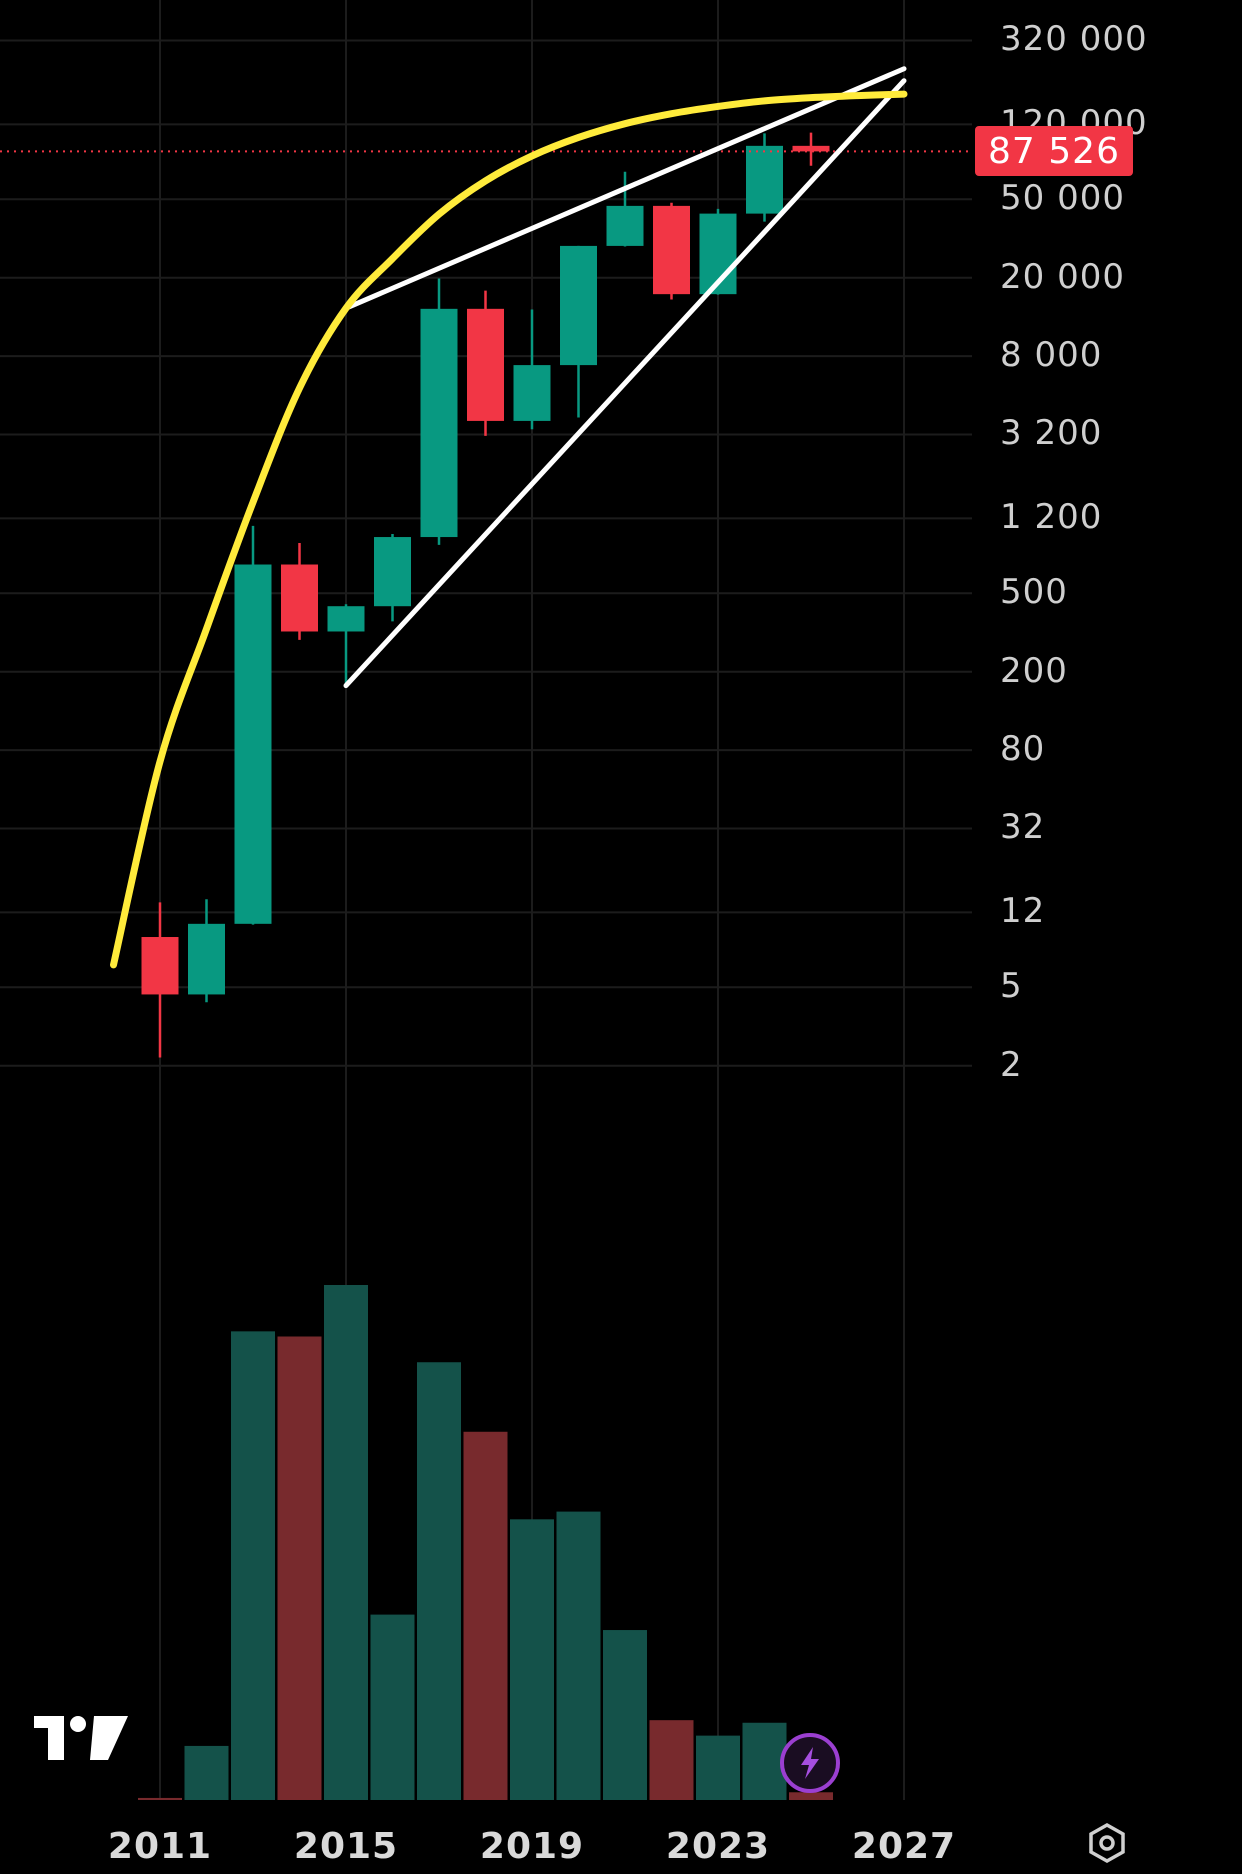  Describe the element at coordinates (532, 1846) in the screenshot. I see `year-tick-label: 2019` at that location.